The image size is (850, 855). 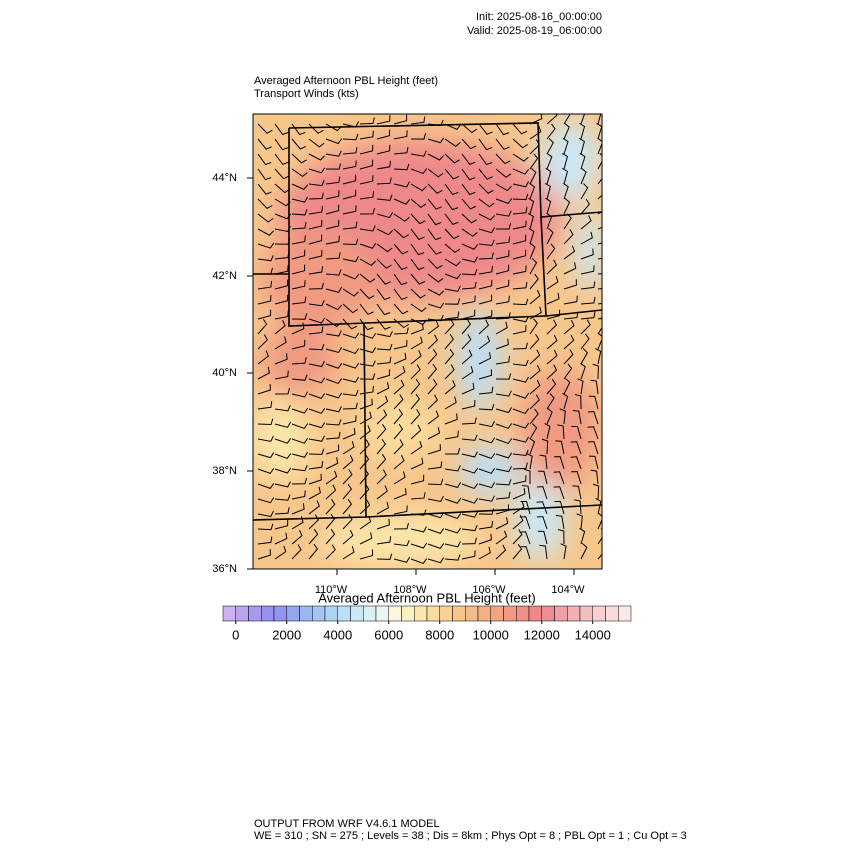 I want to click on lon-label: 108°W, so click(x=410, y=590).